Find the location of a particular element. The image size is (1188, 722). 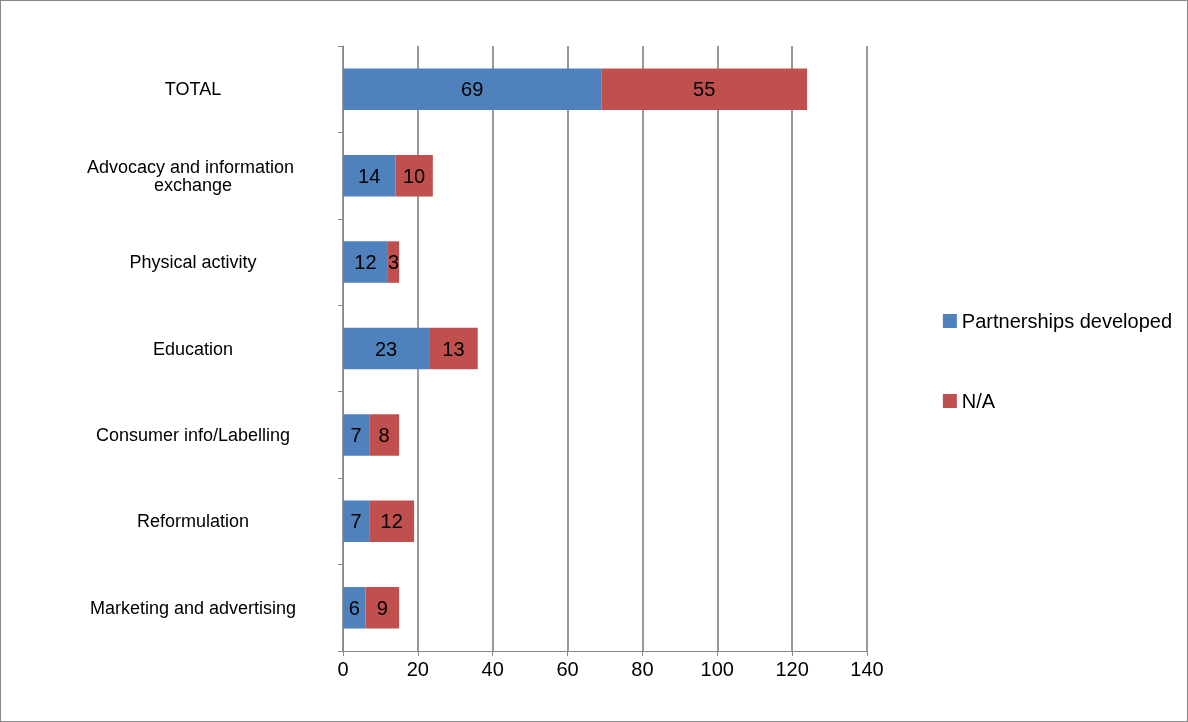

data-label: 10 is located at coordinates (414, 175).